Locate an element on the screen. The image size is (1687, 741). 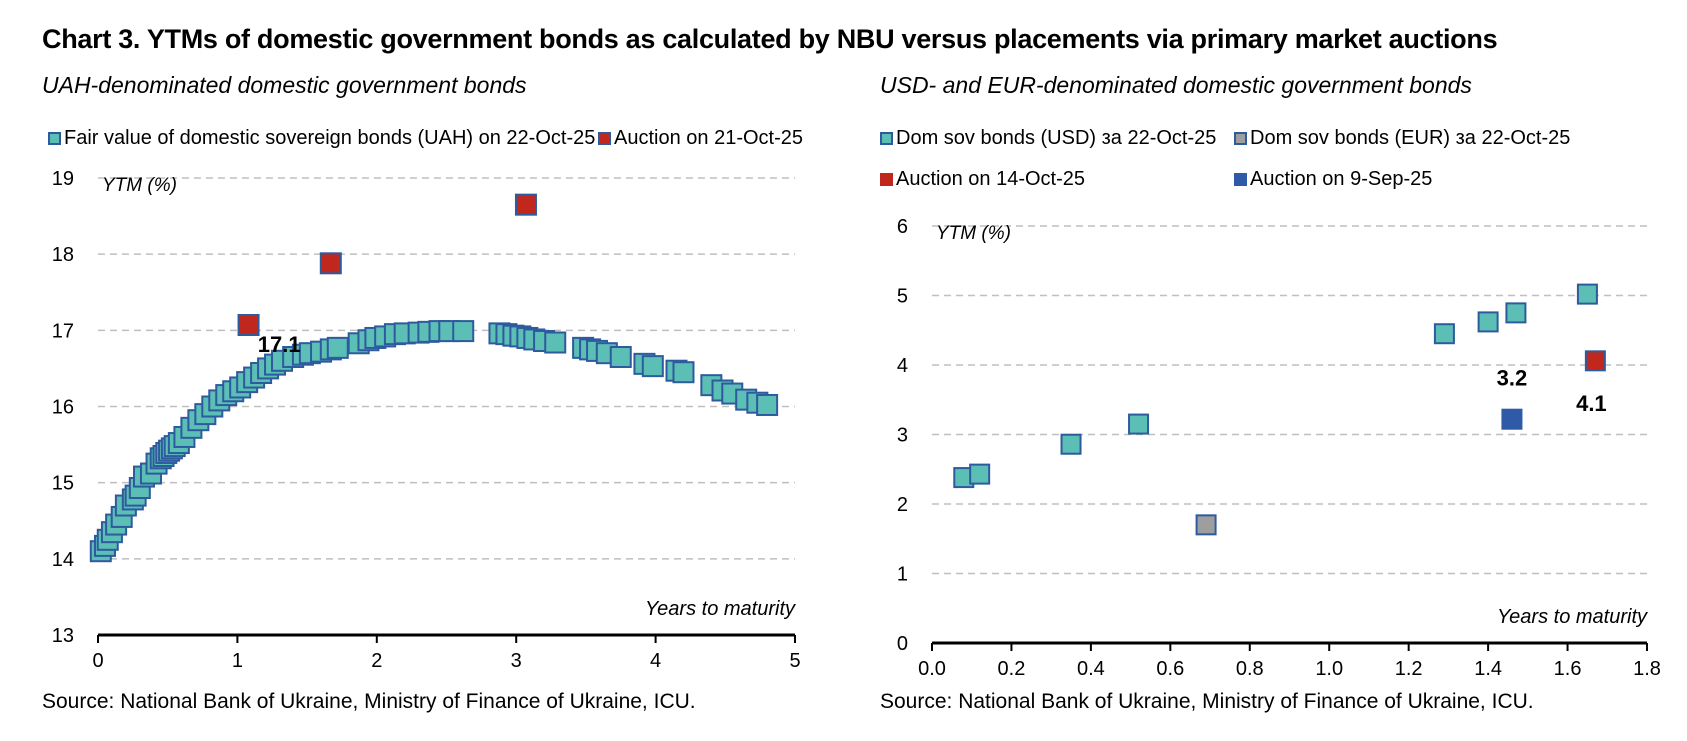
left-legend-fair-value-swatch is located at coordinates (54, 138).